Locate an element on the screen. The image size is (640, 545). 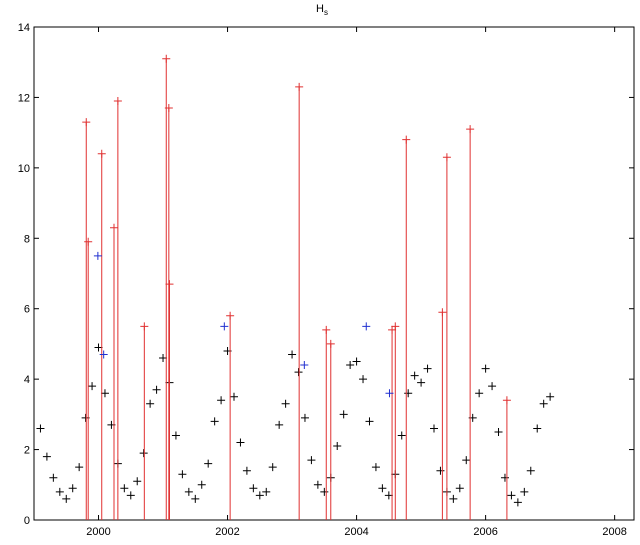
x-tick-label: 2004 is located at coordinates (356, 532).